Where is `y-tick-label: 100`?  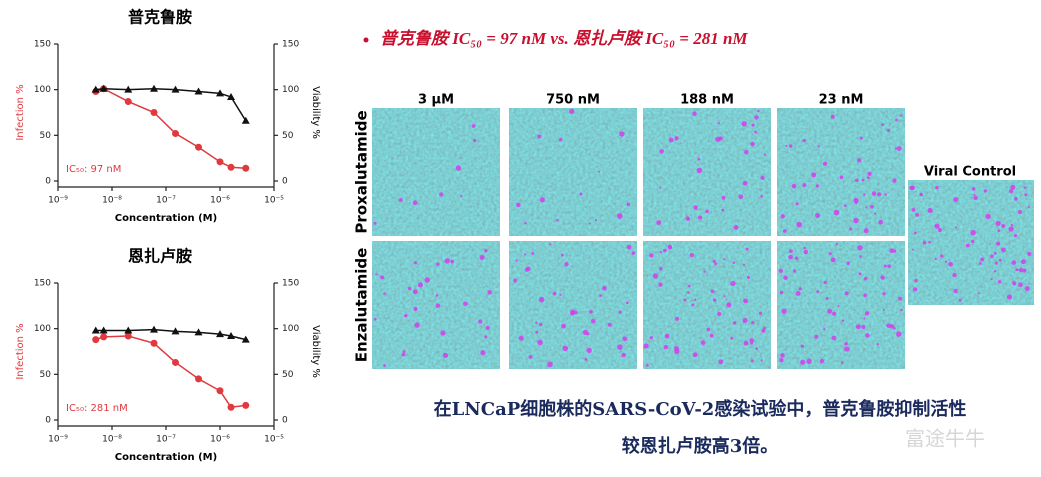 y-tick-label: 100 is located at coordinates (42, 90).